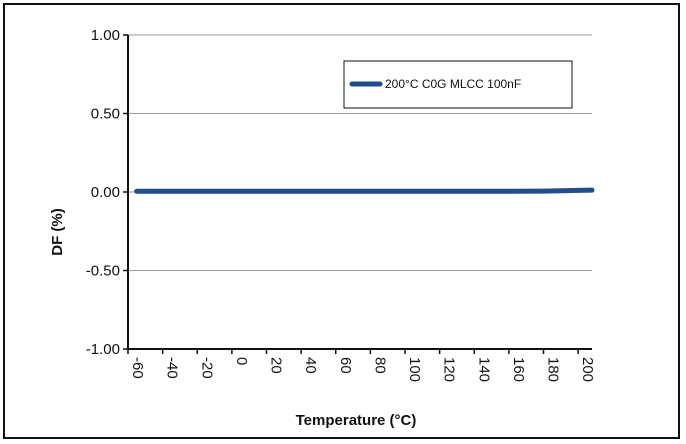 The width and height of the screenshot is (686, 444). Describe the element at coordinates (449, 369) in the screenshot. I see `x-tick-label: 120` at that location.